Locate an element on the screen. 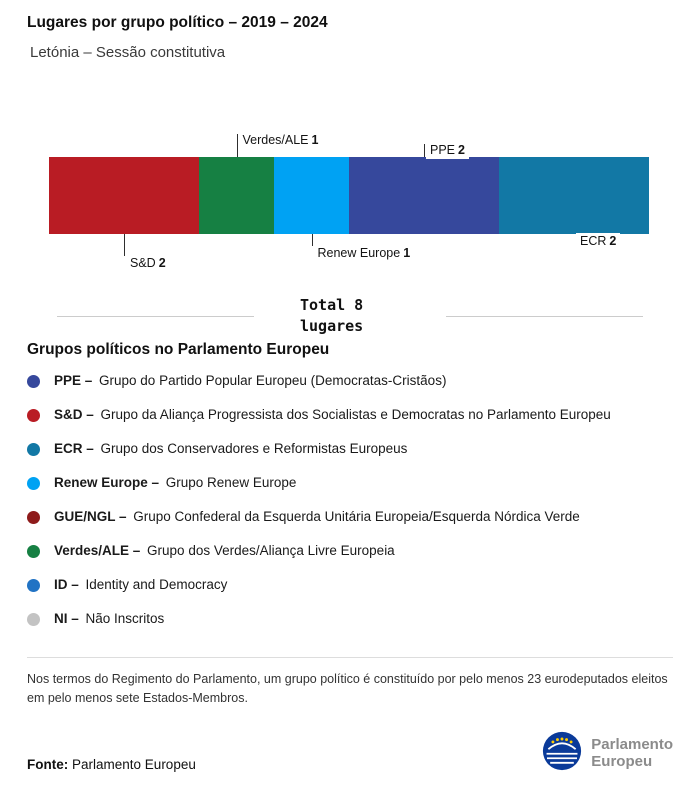 The height and width of the screenshot is (786, 700). legend-label: ID – Identity and Democracy is located at coordinates (141, 584).